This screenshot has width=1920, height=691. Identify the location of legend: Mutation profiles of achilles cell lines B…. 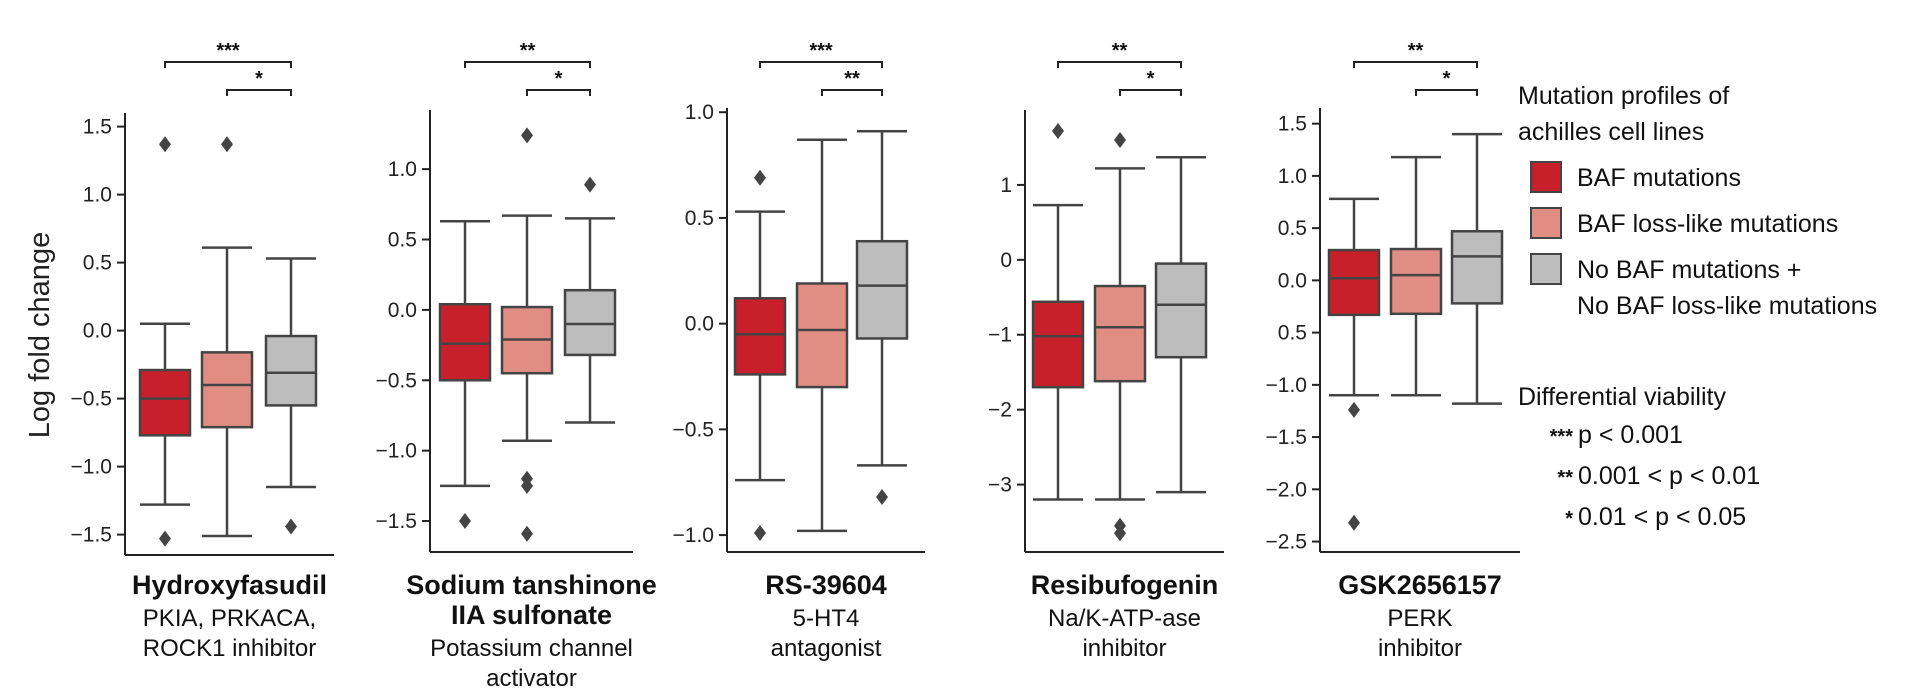
(1697, 306).